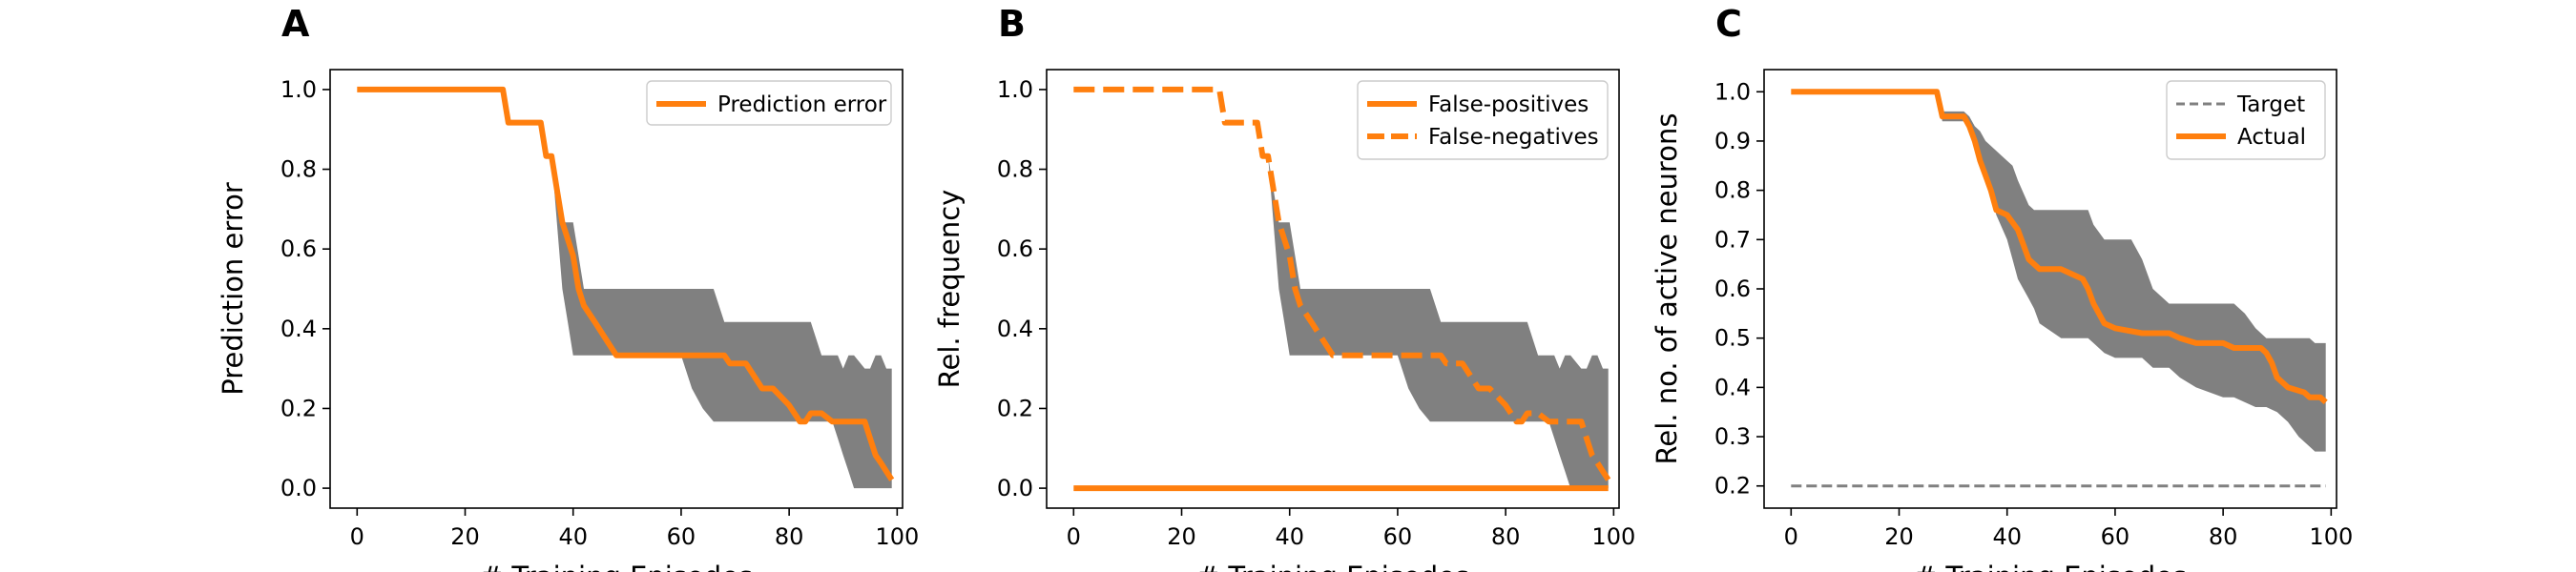 This screenshot has width=2576, height=572. I want to click on y-axis-label-b: Rel. frequency, so click(949, 290).